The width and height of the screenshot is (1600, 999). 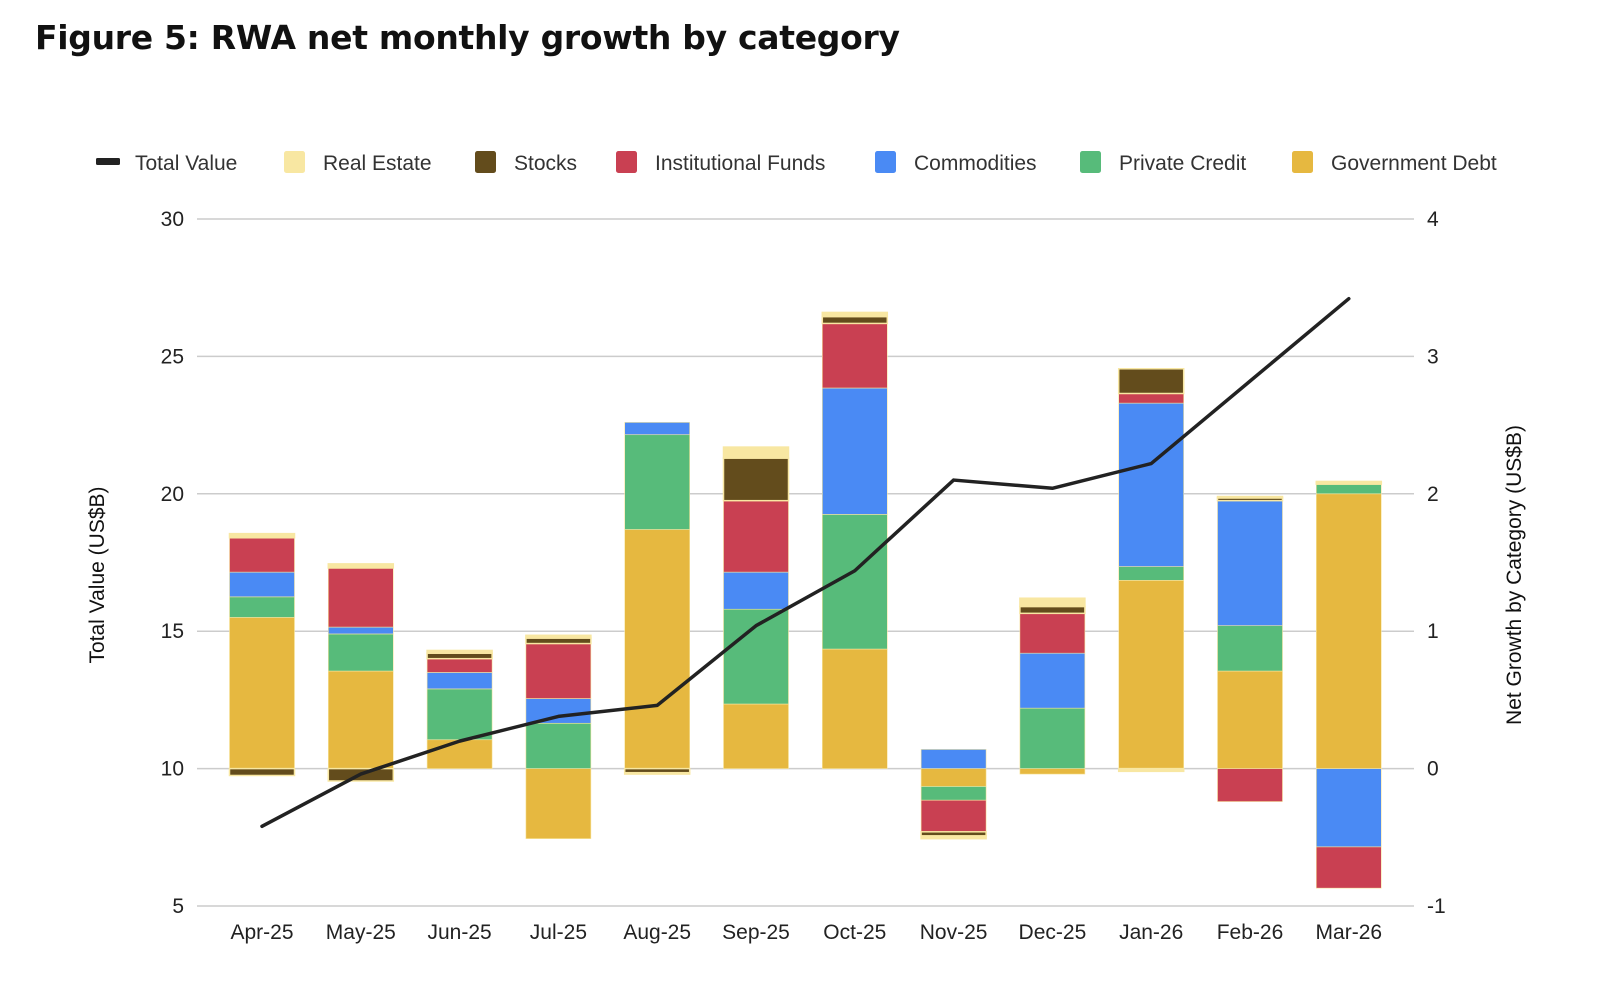 What do you see at coordinates (1433, 769) in the screenshot?
I see `right-tick-label: 0` at bounding box center [1433, 769].